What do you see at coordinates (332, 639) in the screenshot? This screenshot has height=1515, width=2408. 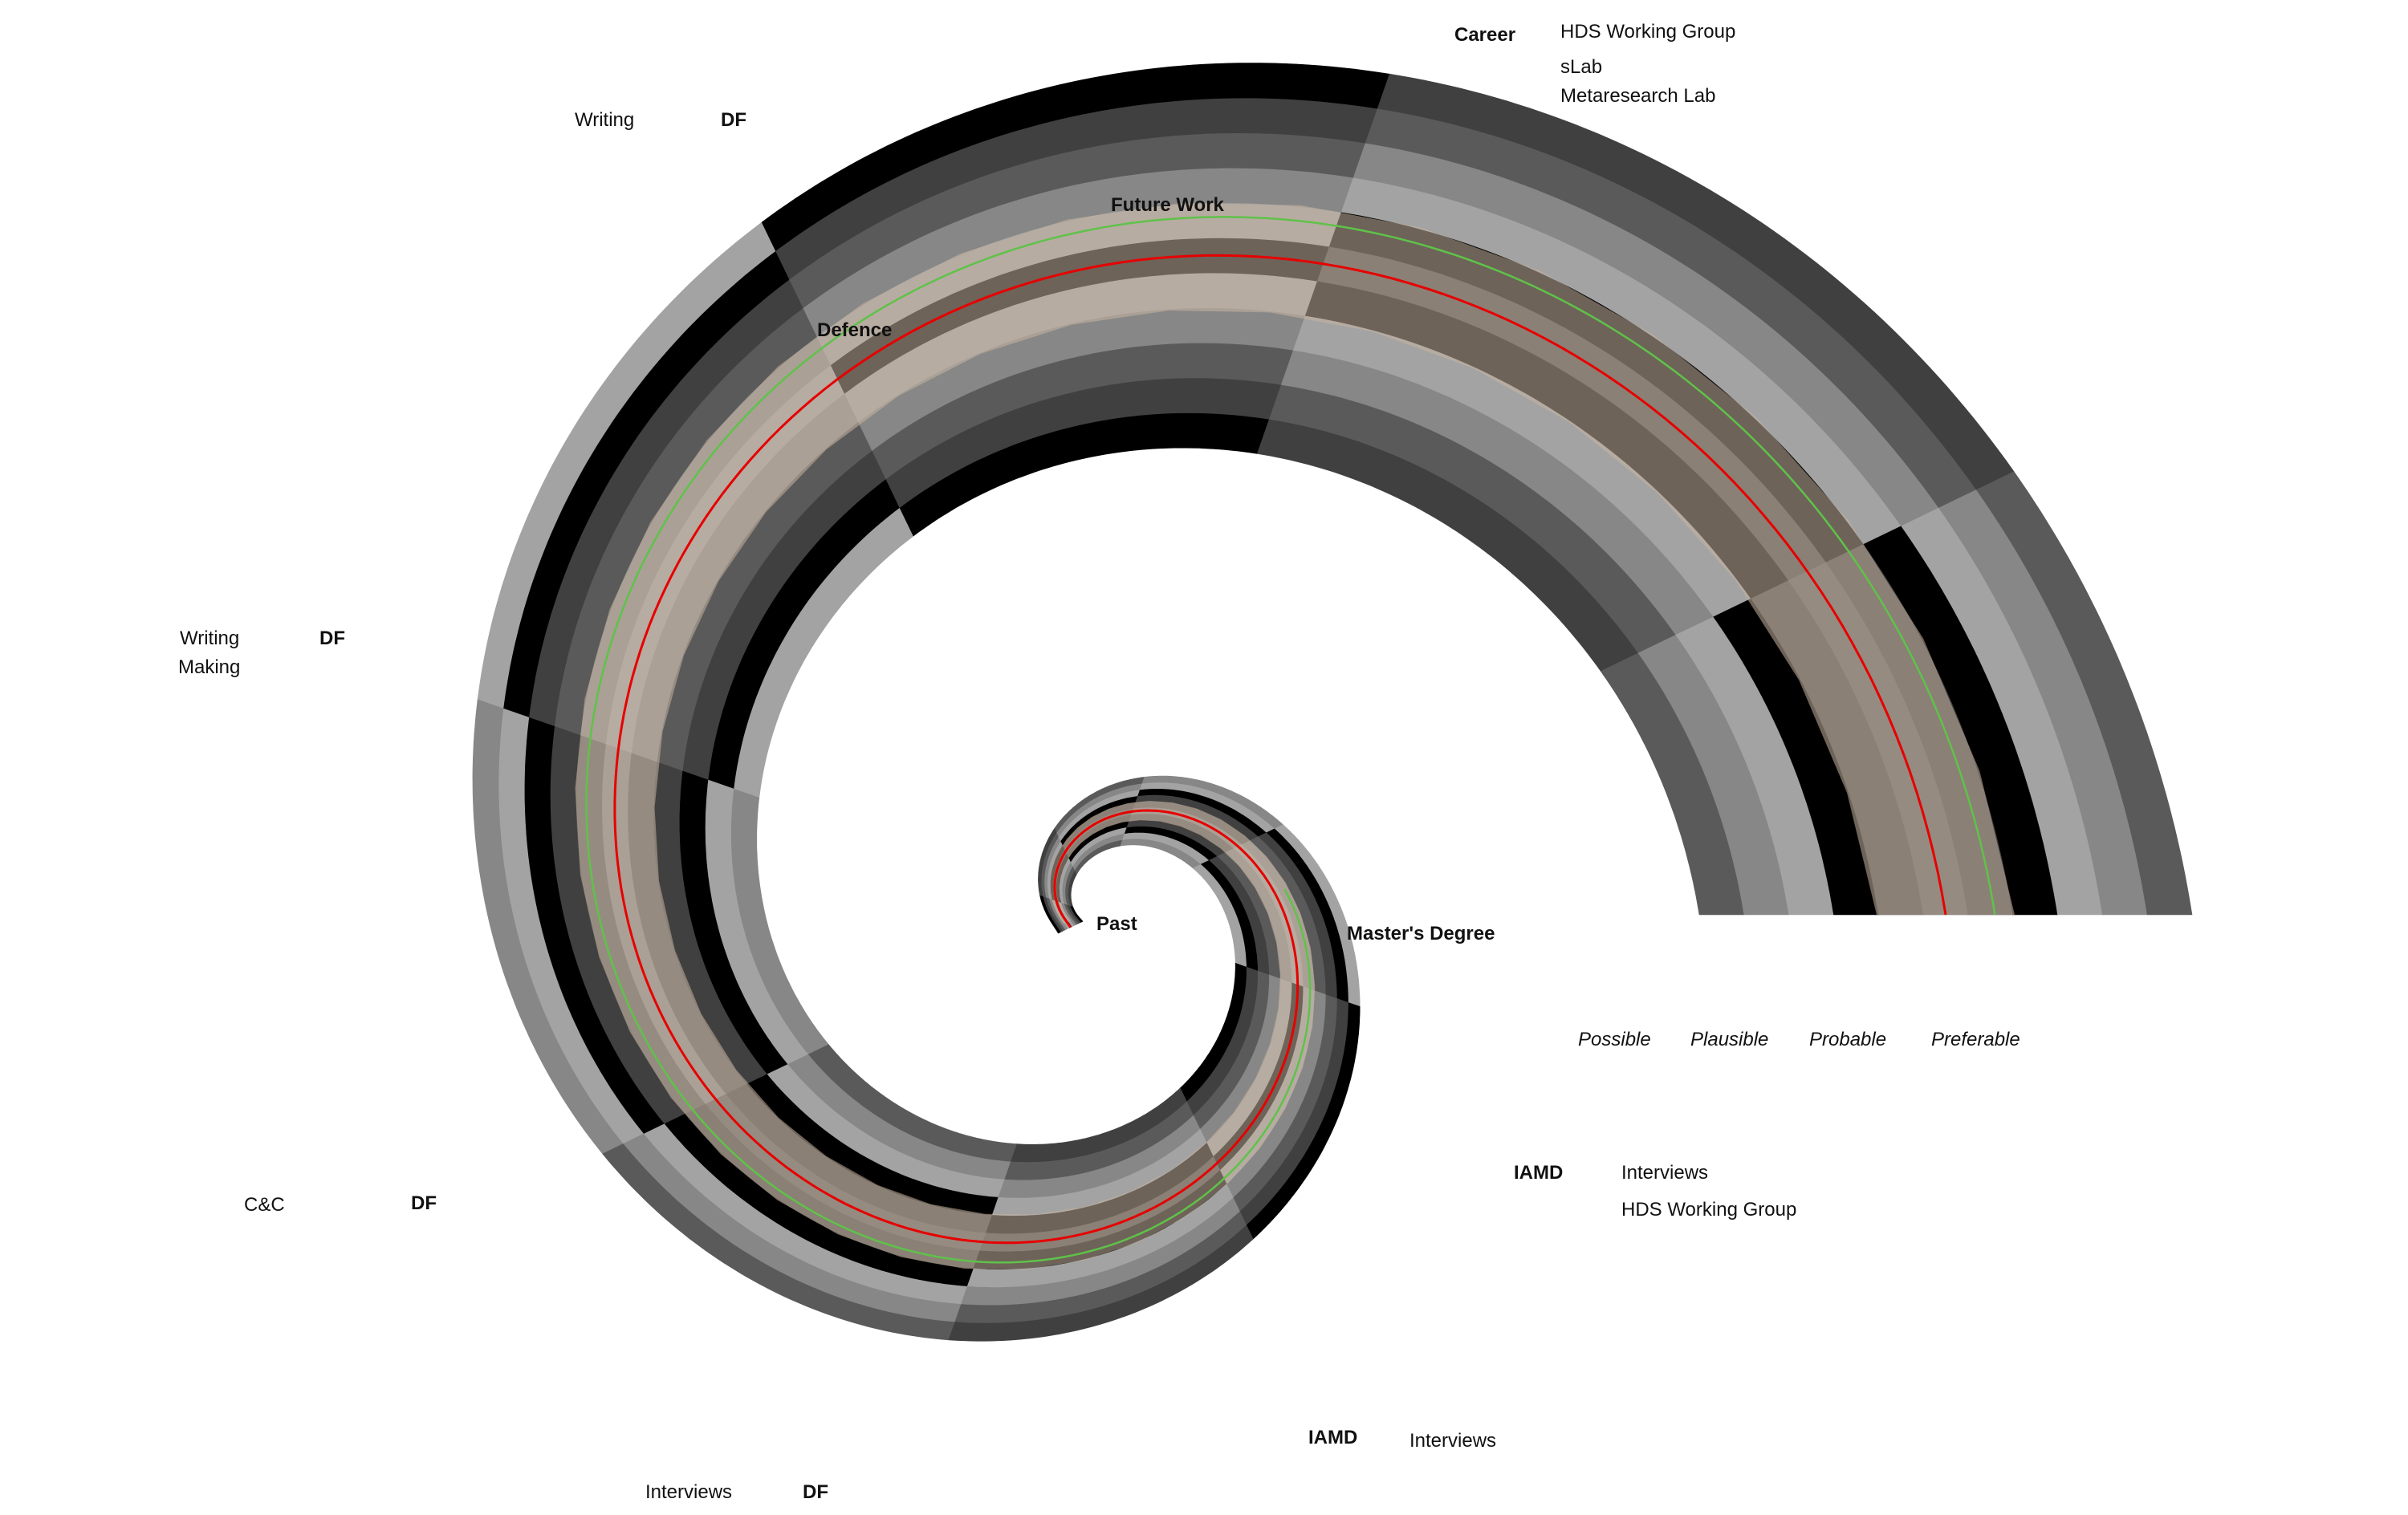 I see `df-left-tag: DF` at bounding box center [332, 639].